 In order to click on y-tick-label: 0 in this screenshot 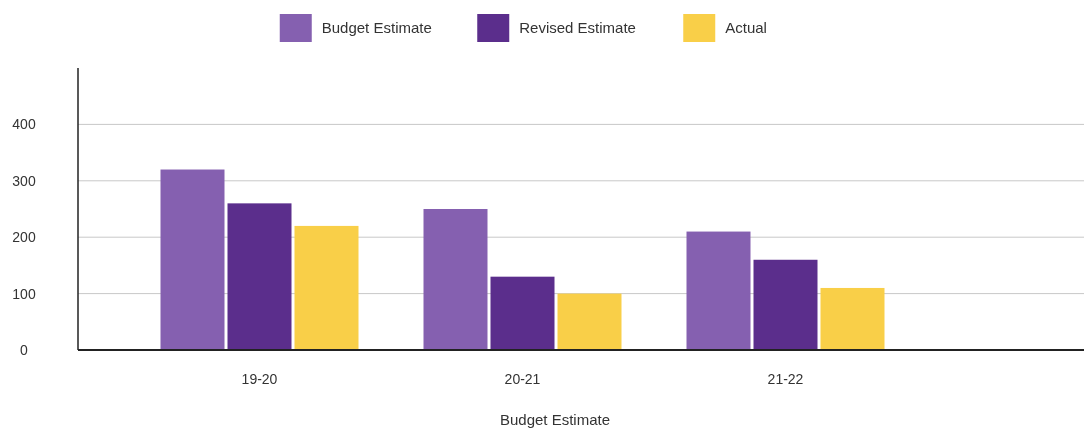, I will do `click(24, 349)`.